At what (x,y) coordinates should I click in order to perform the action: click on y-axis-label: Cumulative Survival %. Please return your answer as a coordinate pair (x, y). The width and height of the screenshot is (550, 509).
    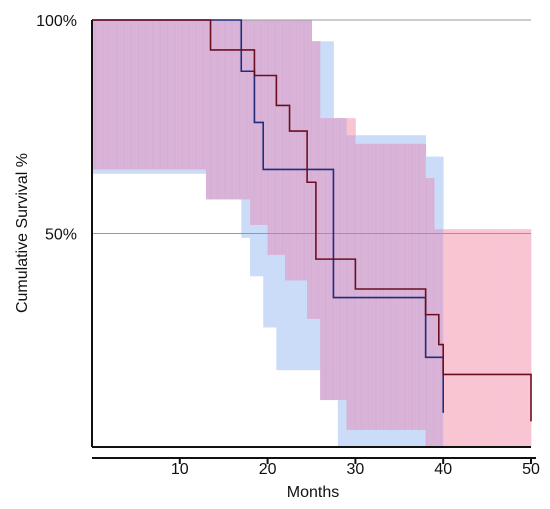
    Looking at the image, I should click on (22, 233).